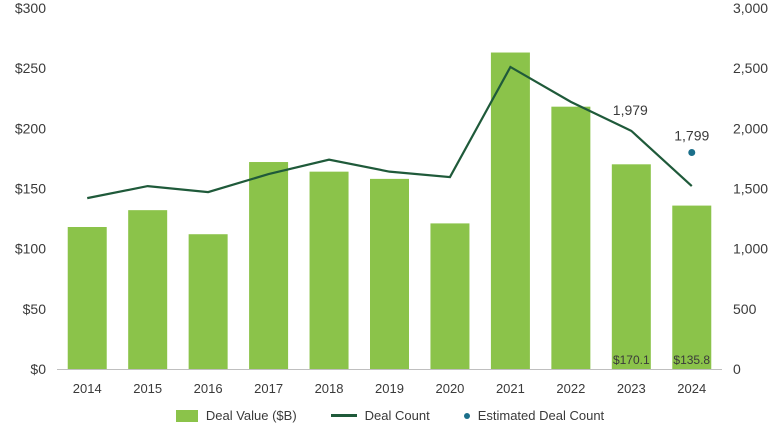 The width and height of the screenshot is (780, 437). What do you see at coordinates (30, 68) in the screenshot?
I see `left-axis-tick-label: $250` at bounding box center [30, 68].